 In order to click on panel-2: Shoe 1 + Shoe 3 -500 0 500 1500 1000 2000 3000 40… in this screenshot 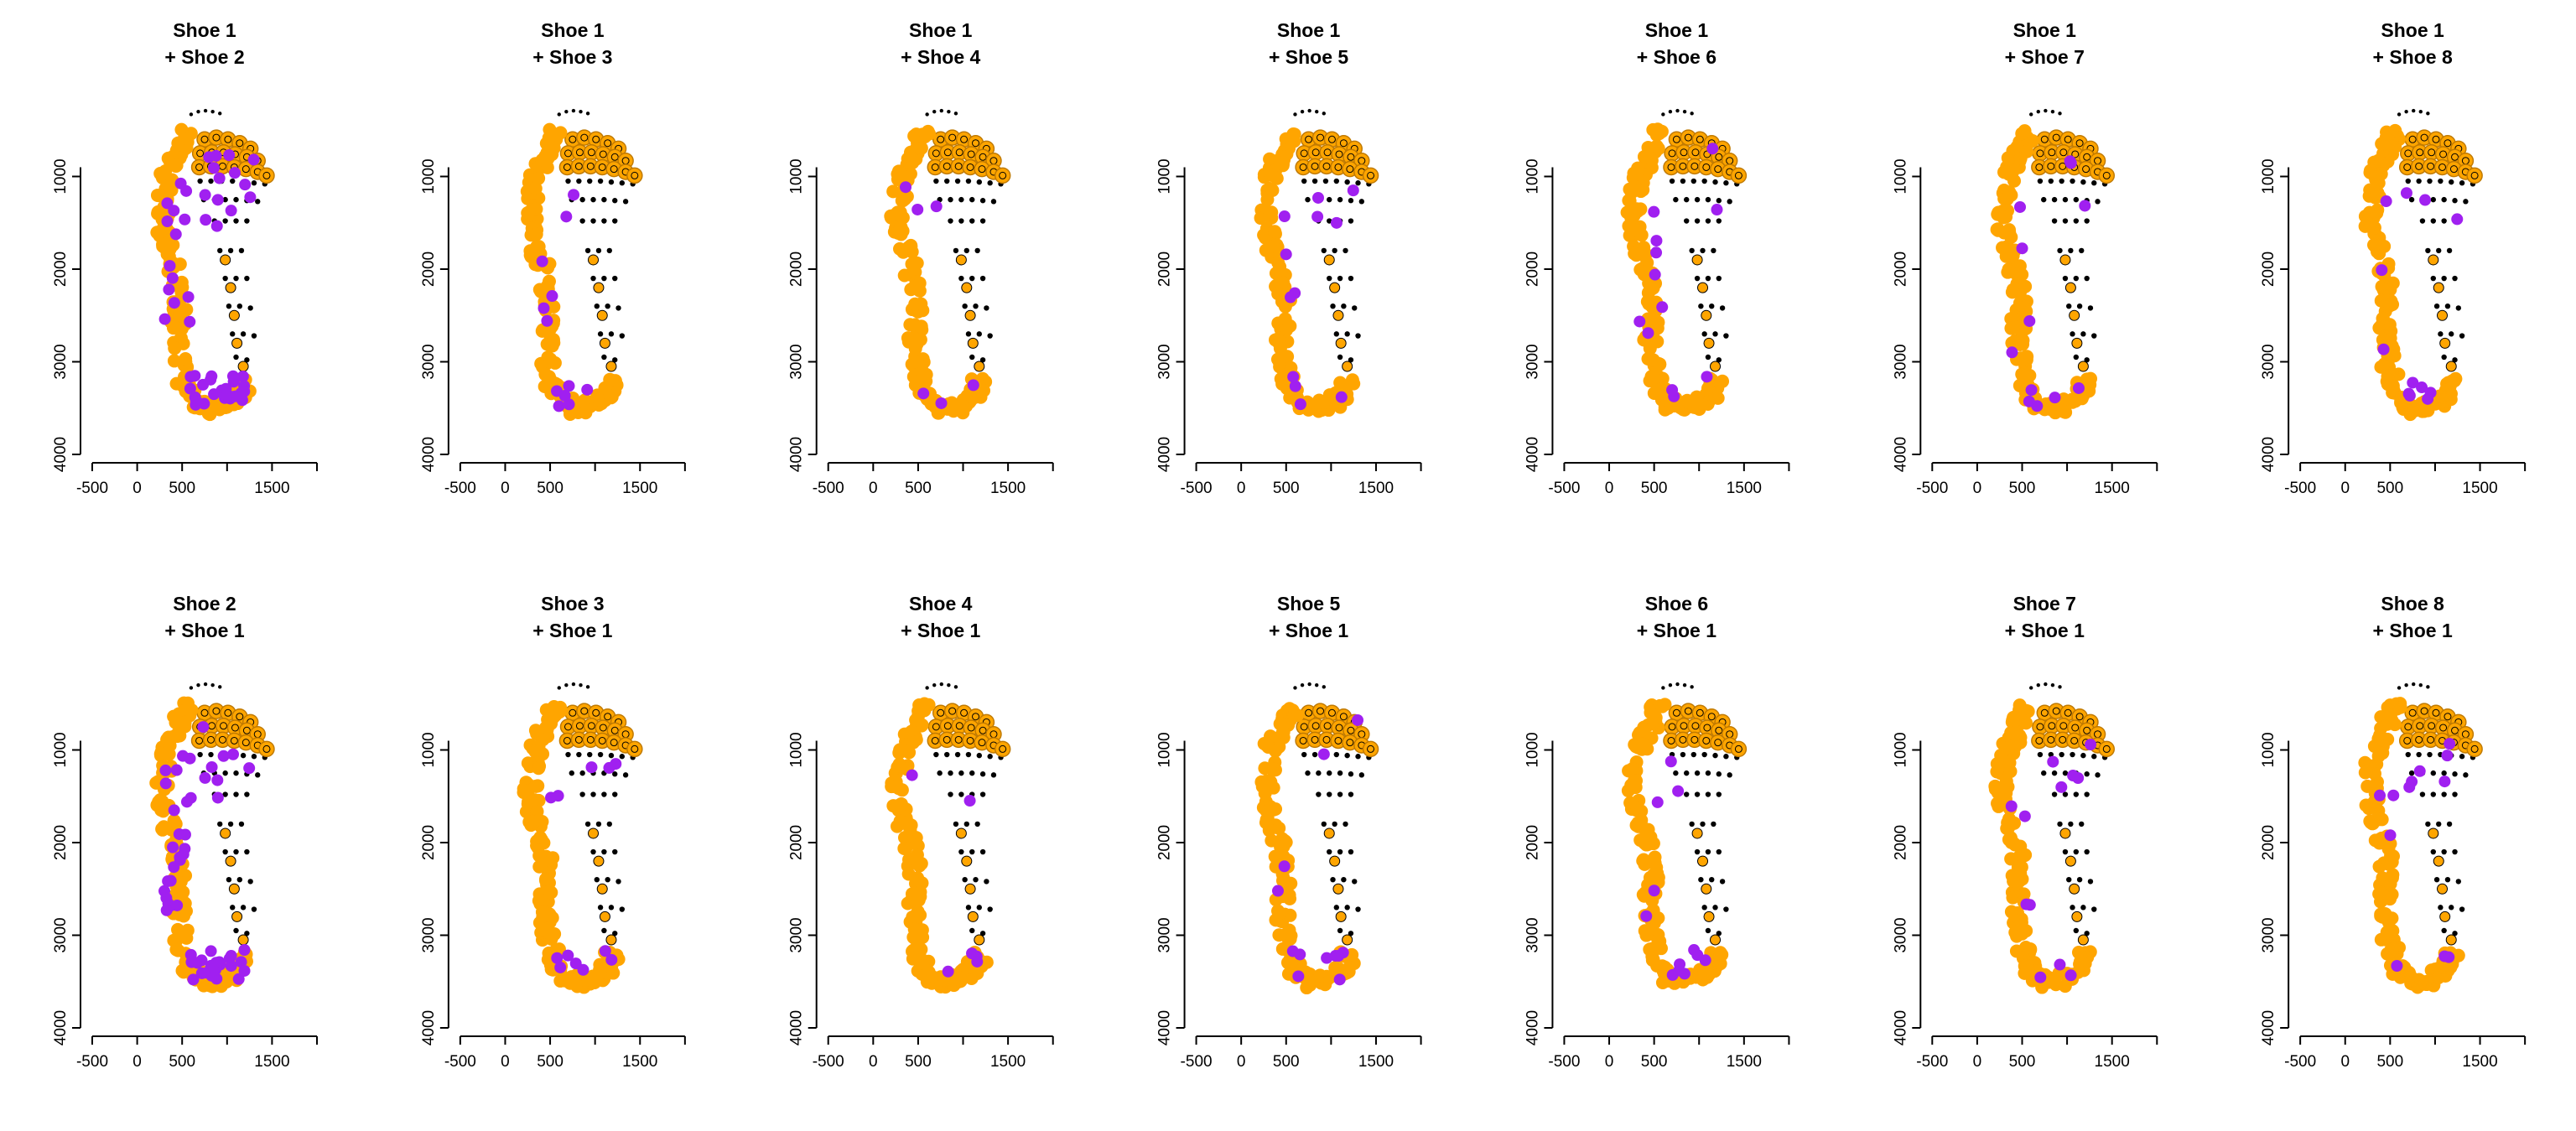, I will do `click(553, 258)`.